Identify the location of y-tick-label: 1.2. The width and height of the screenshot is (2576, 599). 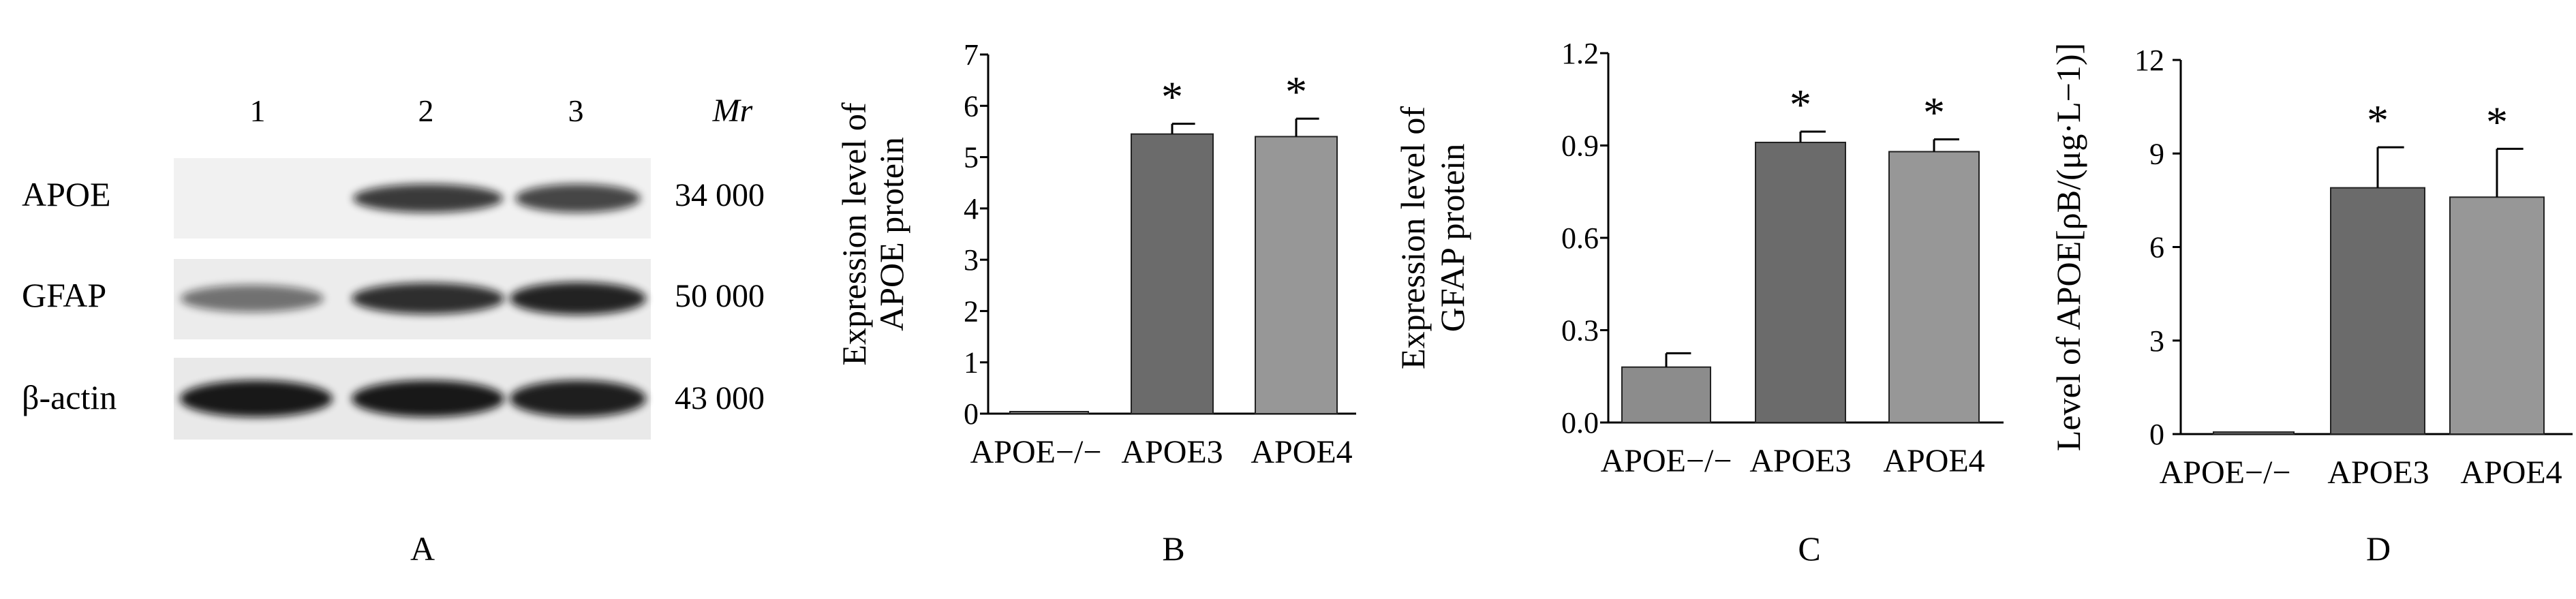
(1580, 53).